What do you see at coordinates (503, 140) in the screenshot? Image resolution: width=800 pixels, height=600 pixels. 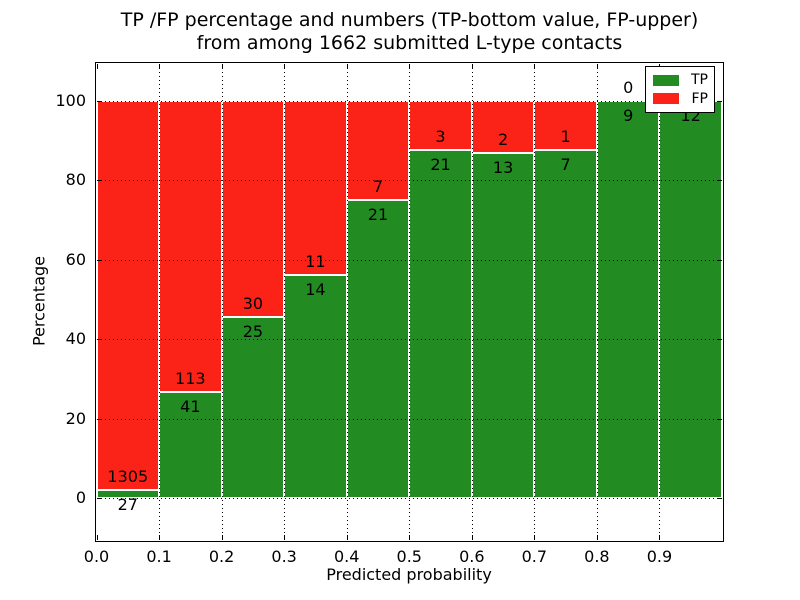 I see `bar-count-fp: 2` at bounding box center [503, 140].